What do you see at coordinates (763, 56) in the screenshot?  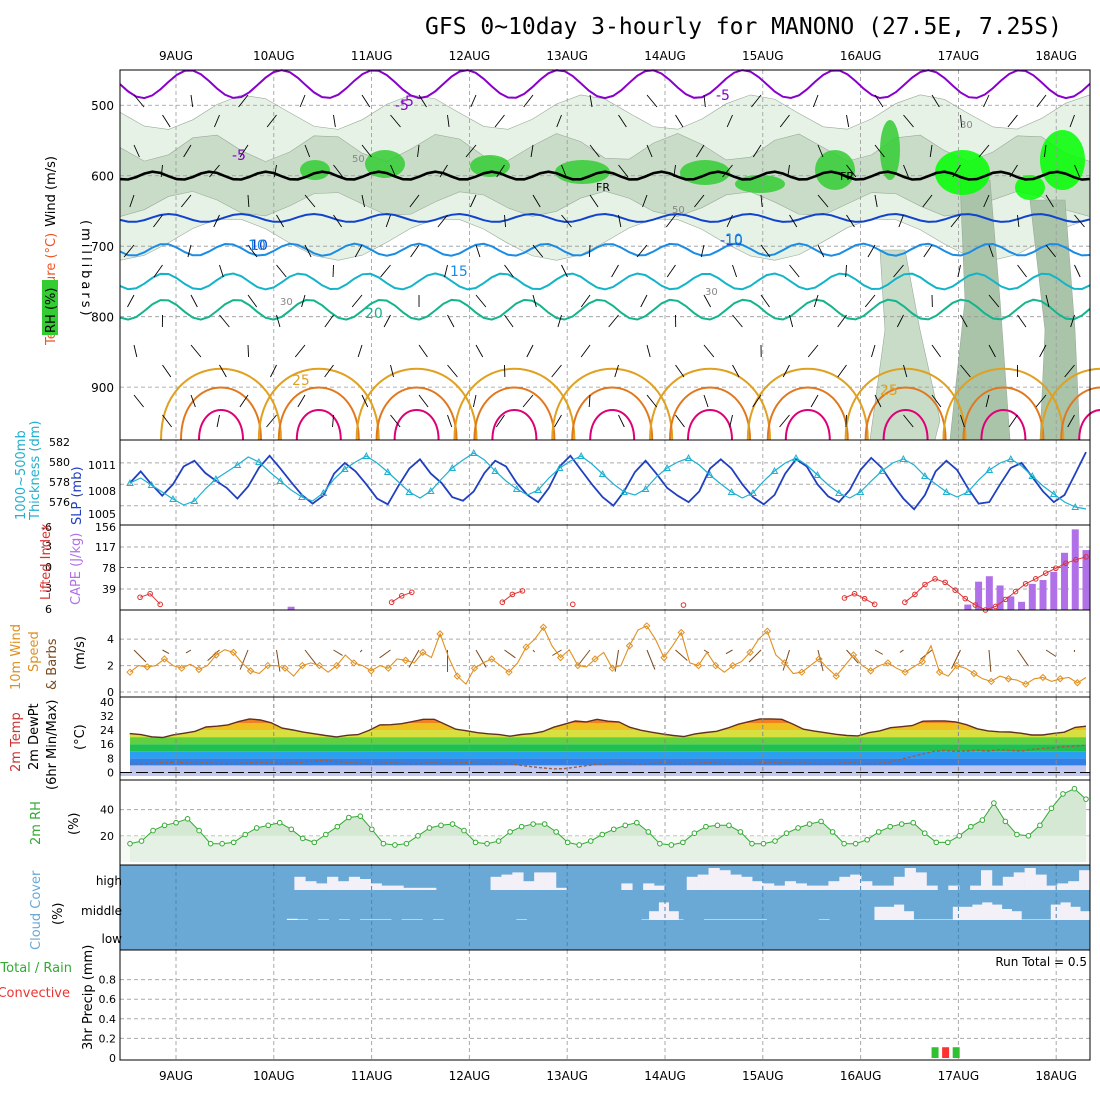 I see `x-tick-label-top: 15AUG` at bounding box center [763, 56].